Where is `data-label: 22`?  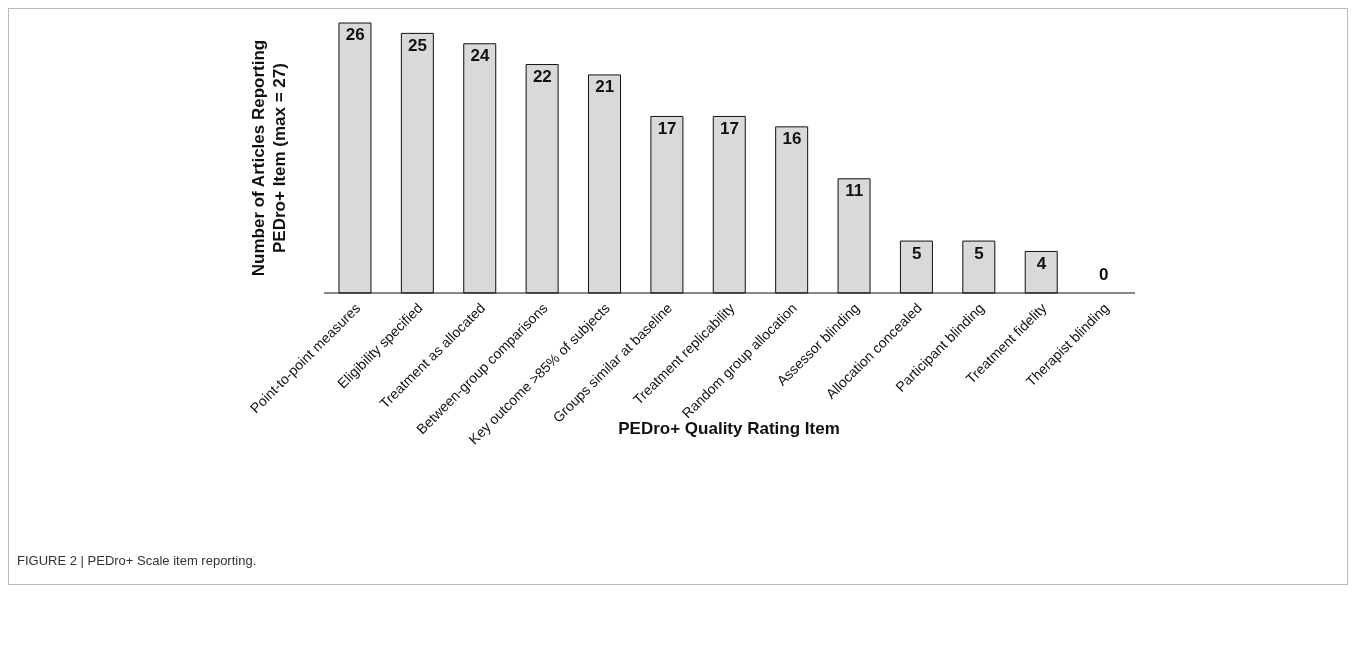
data-label: 22 is located at coordinates (542, 77).